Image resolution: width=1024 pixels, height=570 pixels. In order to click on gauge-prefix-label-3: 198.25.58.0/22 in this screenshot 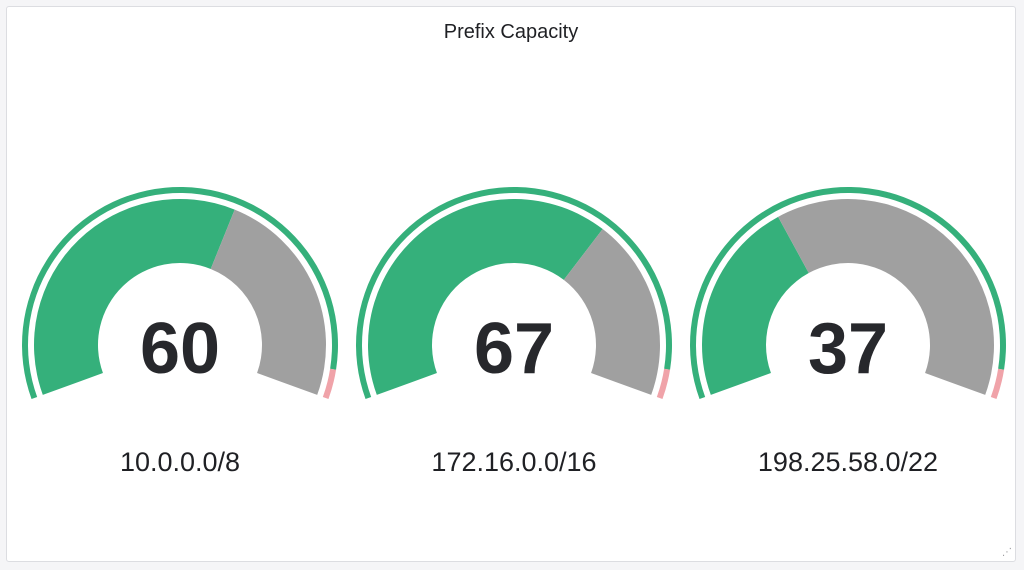, I will do `click(848, 462)`.